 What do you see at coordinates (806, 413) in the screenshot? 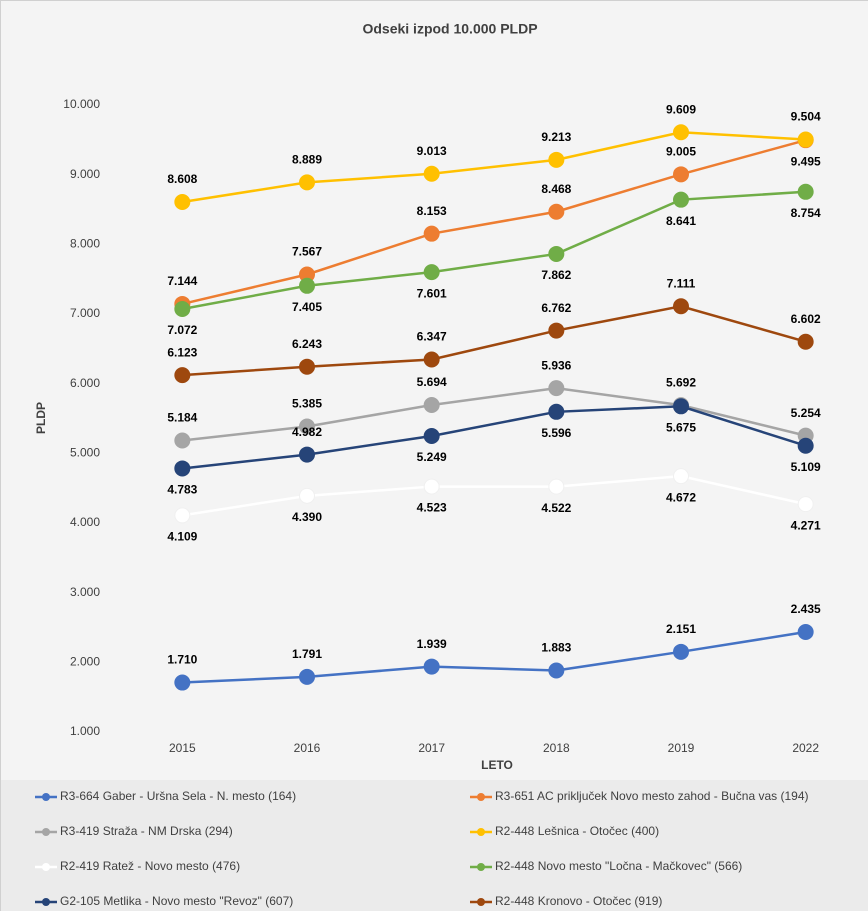
I see `data-label: 5.254` at bounding box center [806, 413].